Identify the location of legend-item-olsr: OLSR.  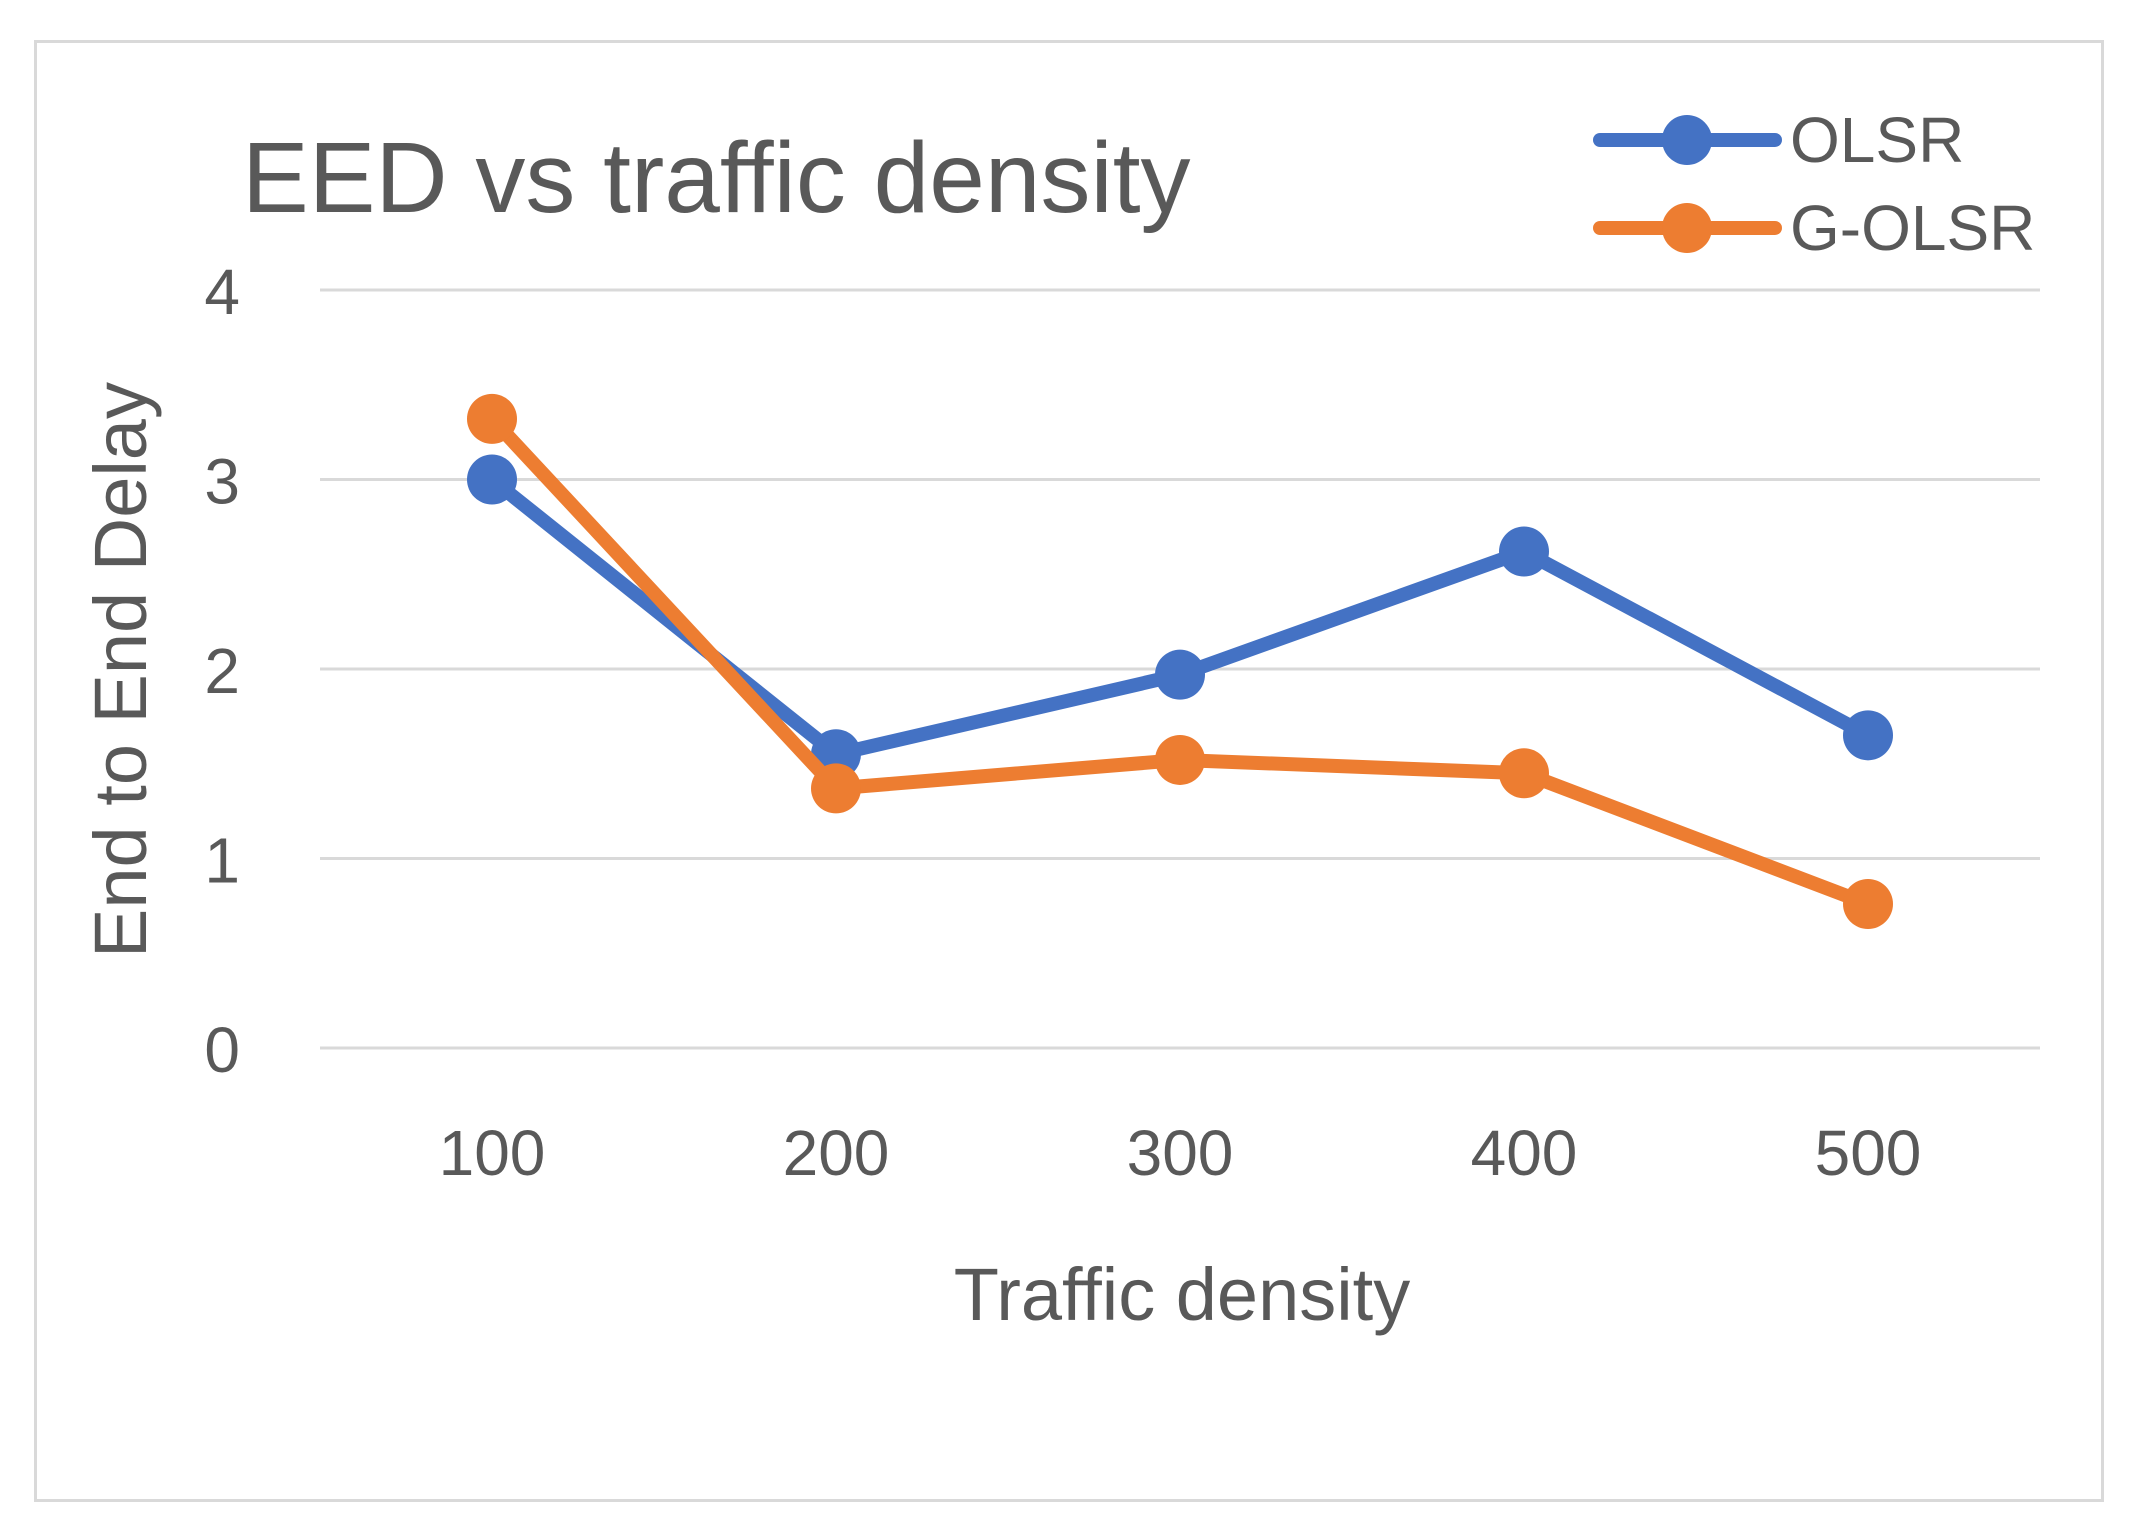
(1778, 140).